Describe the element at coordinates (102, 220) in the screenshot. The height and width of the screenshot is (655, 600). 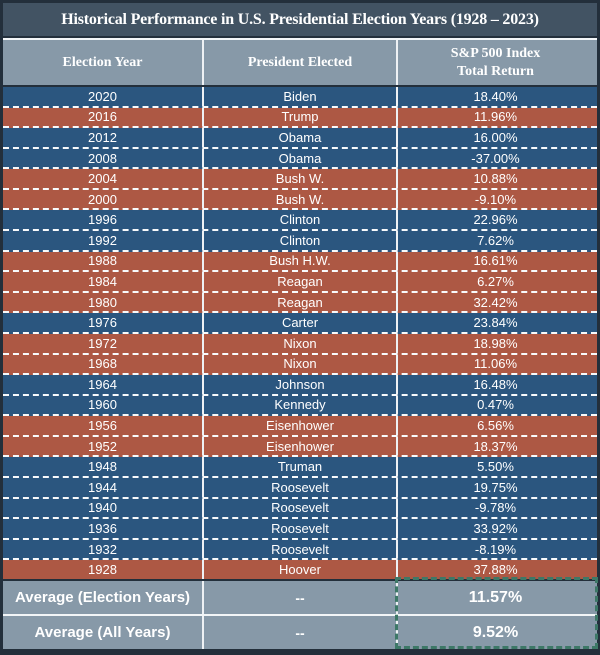
I see `cell-election-year: 1996` at that location.